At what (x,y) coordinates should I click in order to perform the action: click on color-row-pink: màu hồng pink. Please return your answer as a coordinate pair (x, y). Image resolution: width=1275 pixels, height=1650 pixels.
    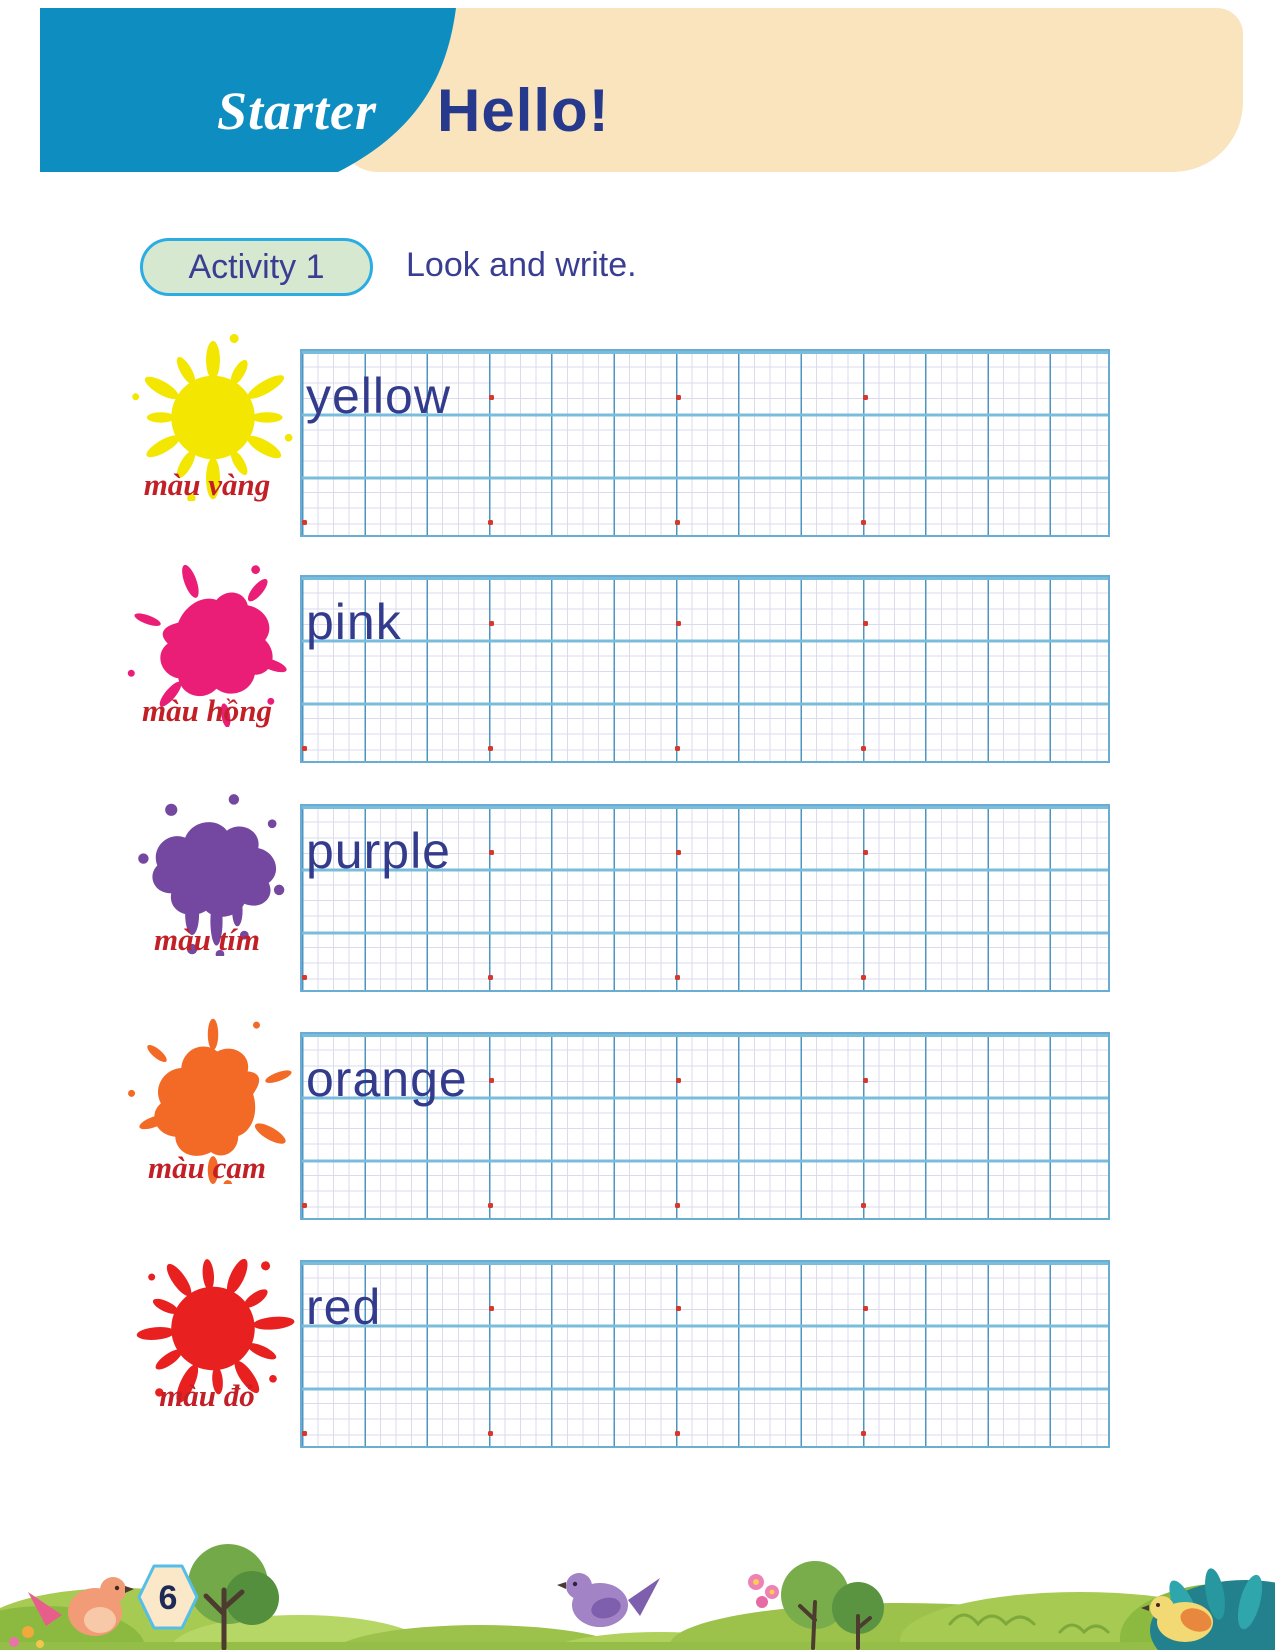
    Looking at the image, I should click on (637, 662).